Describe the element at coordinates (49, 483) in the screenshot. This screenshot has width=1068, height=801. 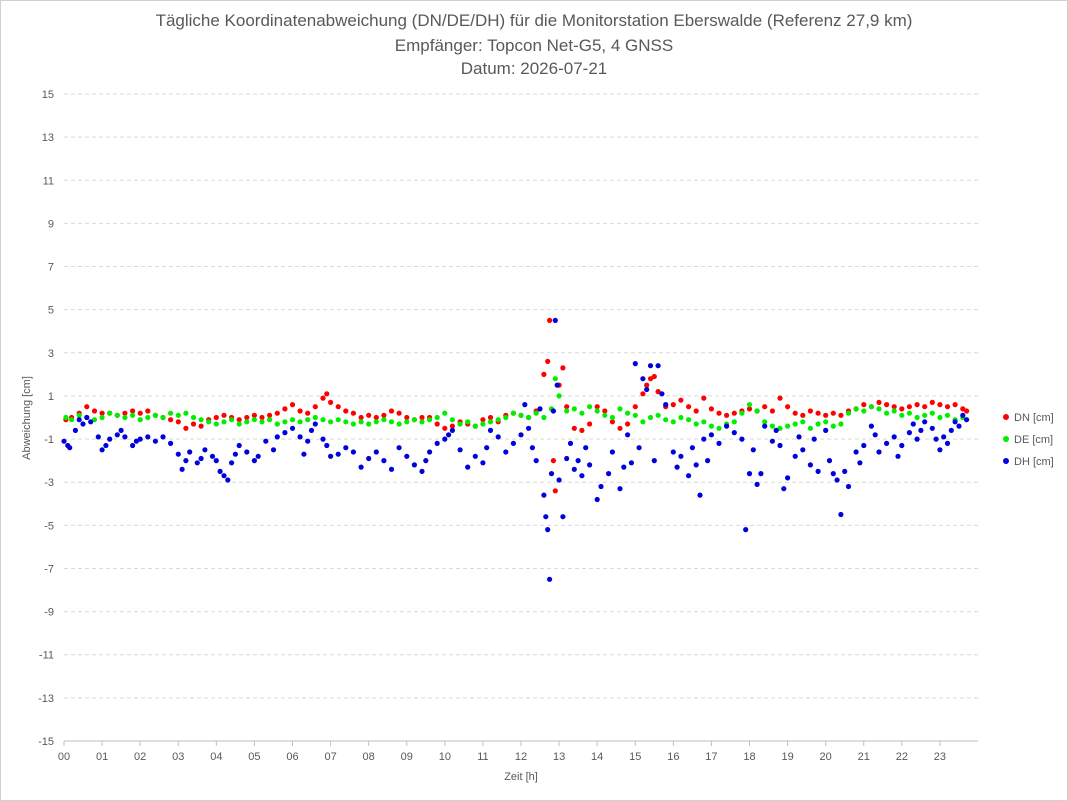
I see `y-tick-label: -3` at that location.